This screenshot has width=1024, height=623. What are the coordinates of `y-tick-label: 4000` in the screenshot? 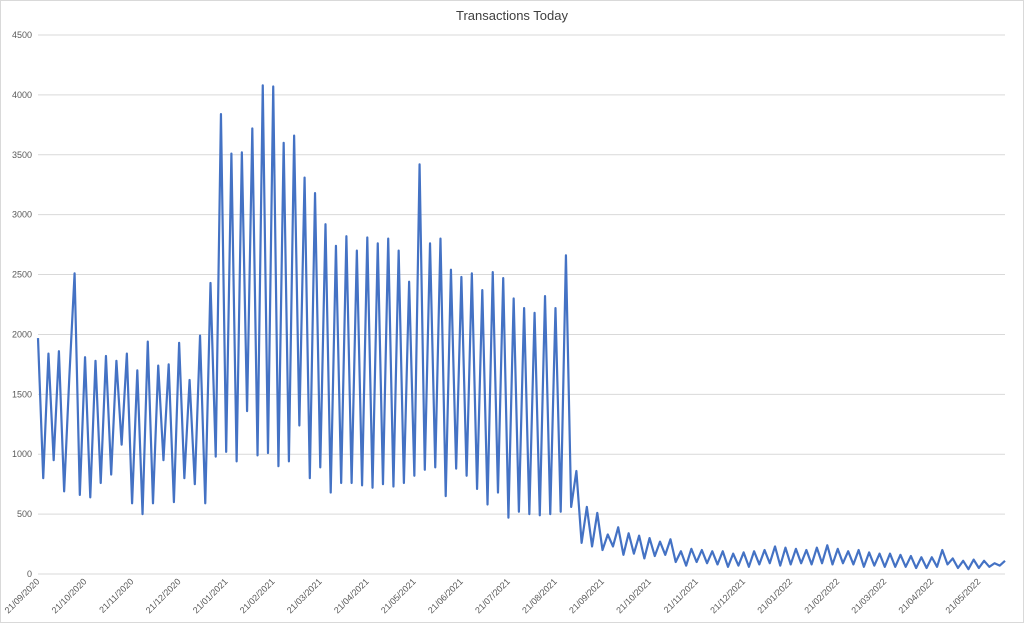 It's located at (22, 95).